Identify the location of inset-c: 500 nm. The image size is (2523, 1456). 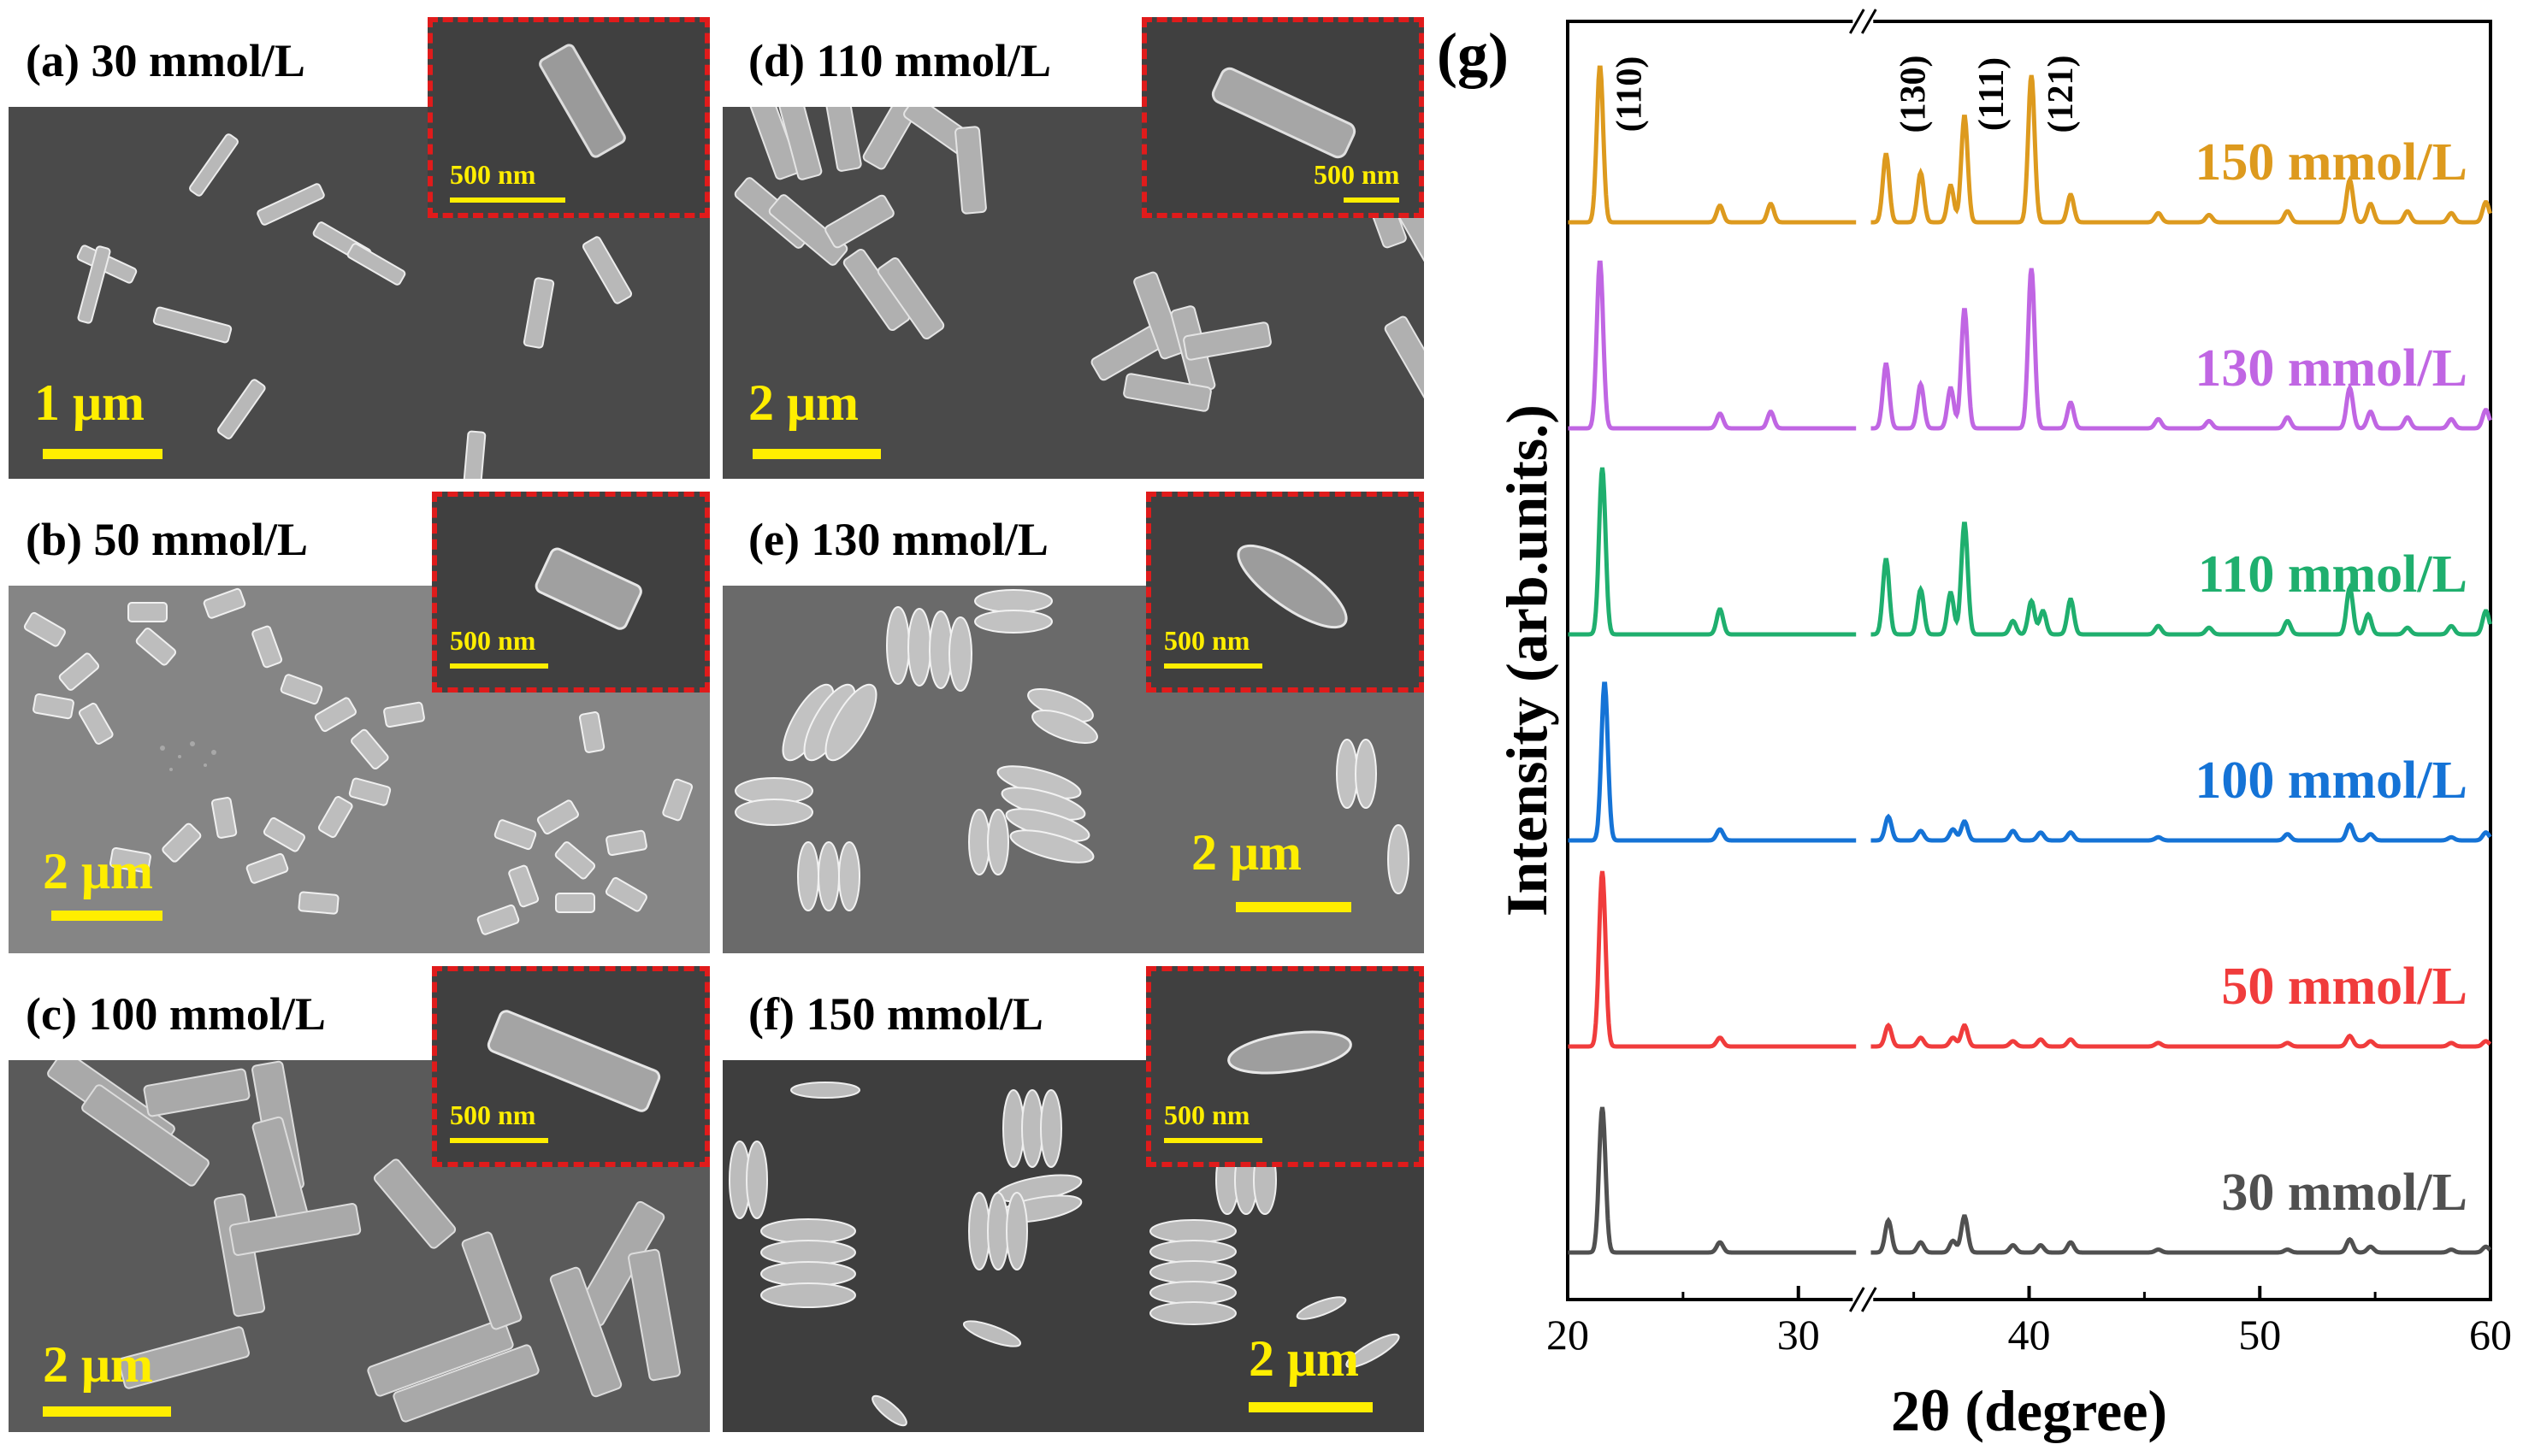
(571, 1066).